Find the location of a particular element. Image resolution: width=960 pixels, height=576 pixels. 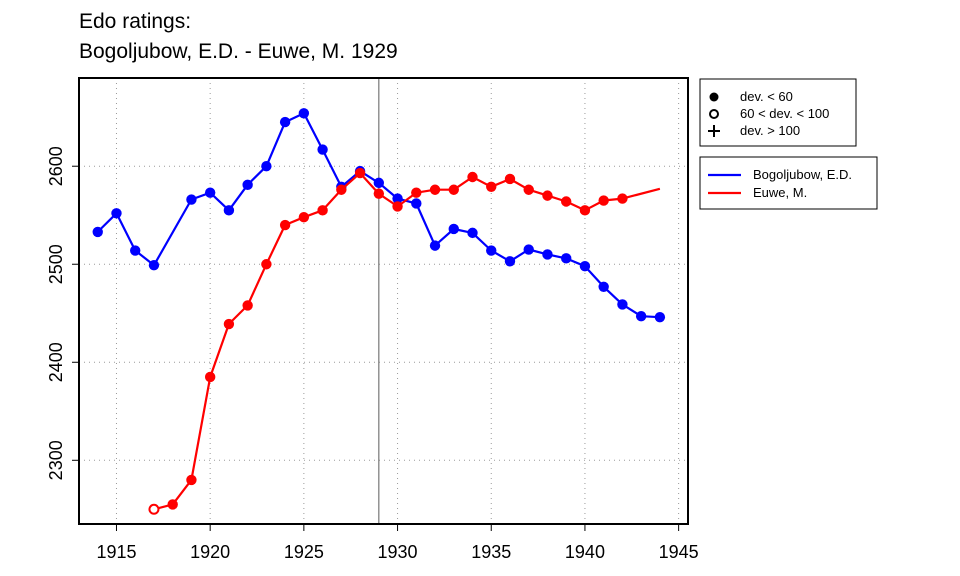

chart-subtitle: Bogoljubow, E.D. - Euwe, M. 1929 is located at coordinates (238, 51).